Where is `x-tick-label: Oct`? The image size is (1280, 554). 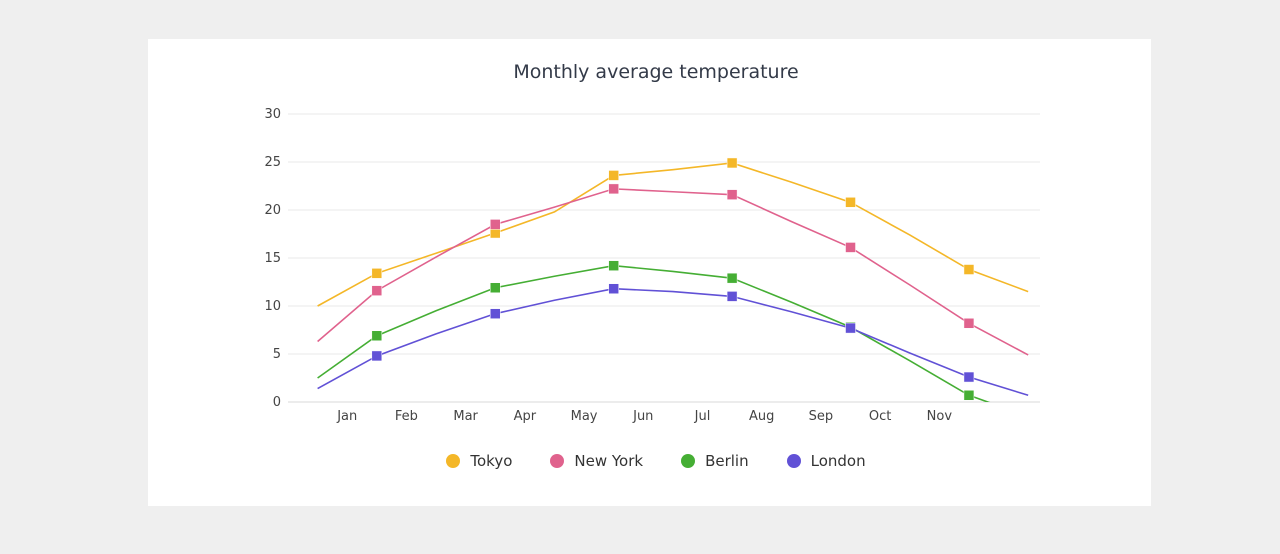 x-tick-label: Oct is located at coordinates (880, 416).